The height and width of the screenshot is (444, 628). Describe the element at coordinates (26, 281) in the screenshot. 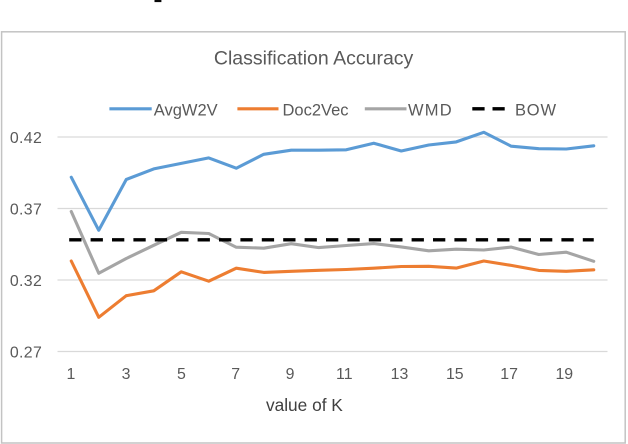

I see `svg-text: 0.32` at that location.